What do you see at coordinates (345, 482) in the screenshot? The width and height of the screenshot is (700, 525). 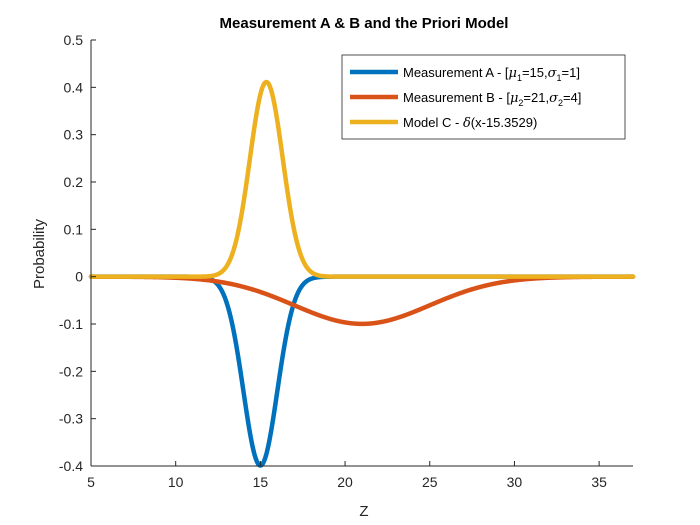 I see `x-tick-label: 20` at bounding box center [345, 482].